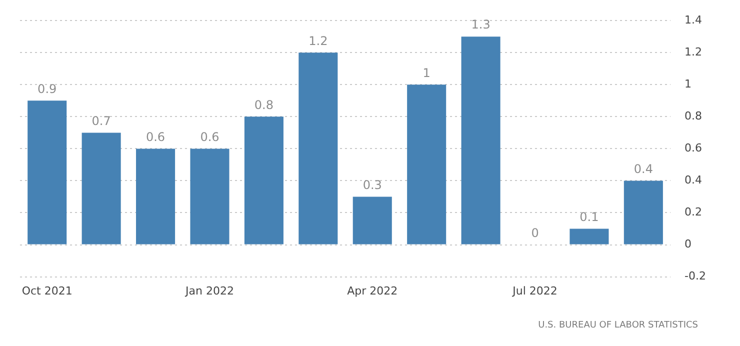 This screenshot has height=346, width=740. Describe the element at coordinates (693, 212) in the screenshot. I see `y-tick-label: 0.2` at that location.